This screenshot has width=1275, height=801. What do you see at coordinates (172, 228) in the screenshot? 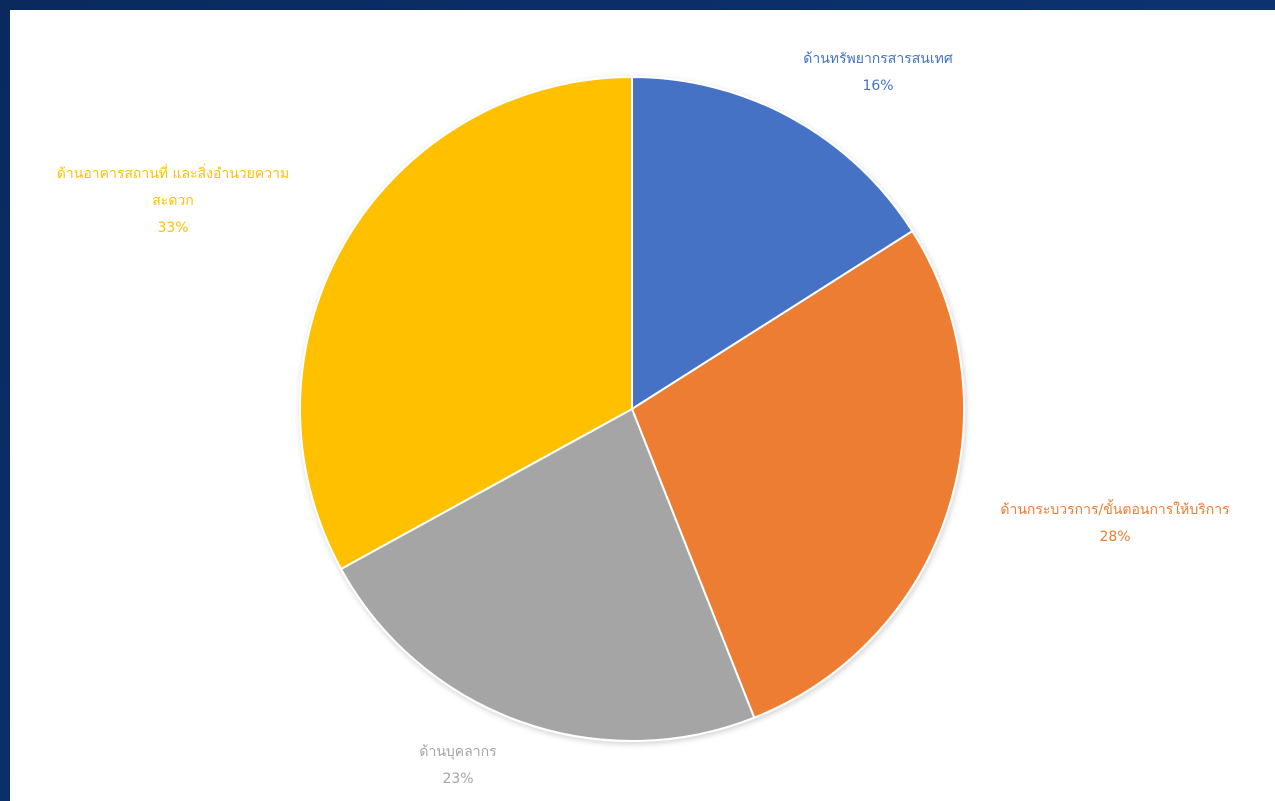
I see `slice-value-label-4: 33%` at bounding box center [172, 228].